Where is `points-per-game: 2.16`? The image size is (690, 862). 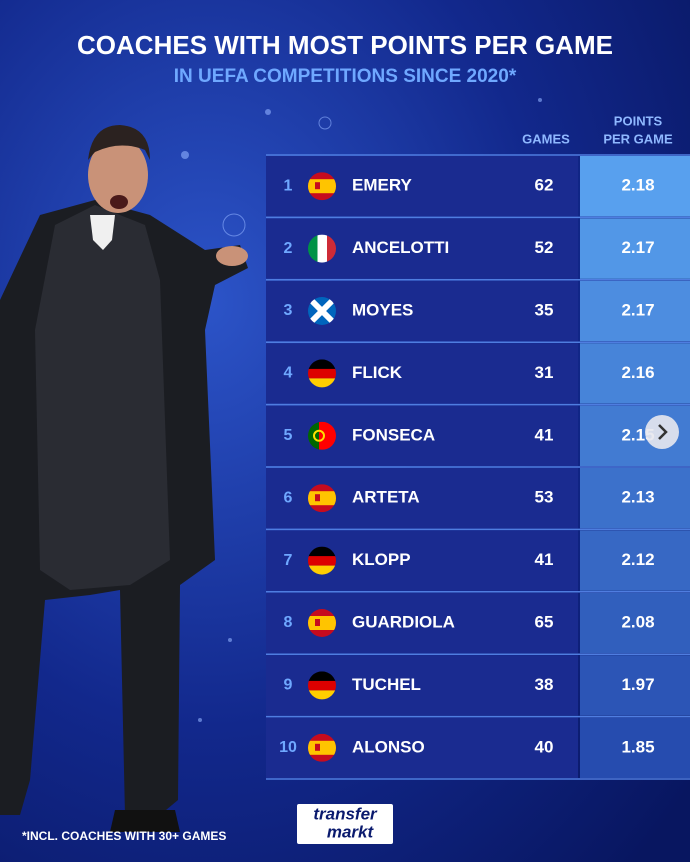 points-per-game: 2.16 is located at coordinates (637, 372).